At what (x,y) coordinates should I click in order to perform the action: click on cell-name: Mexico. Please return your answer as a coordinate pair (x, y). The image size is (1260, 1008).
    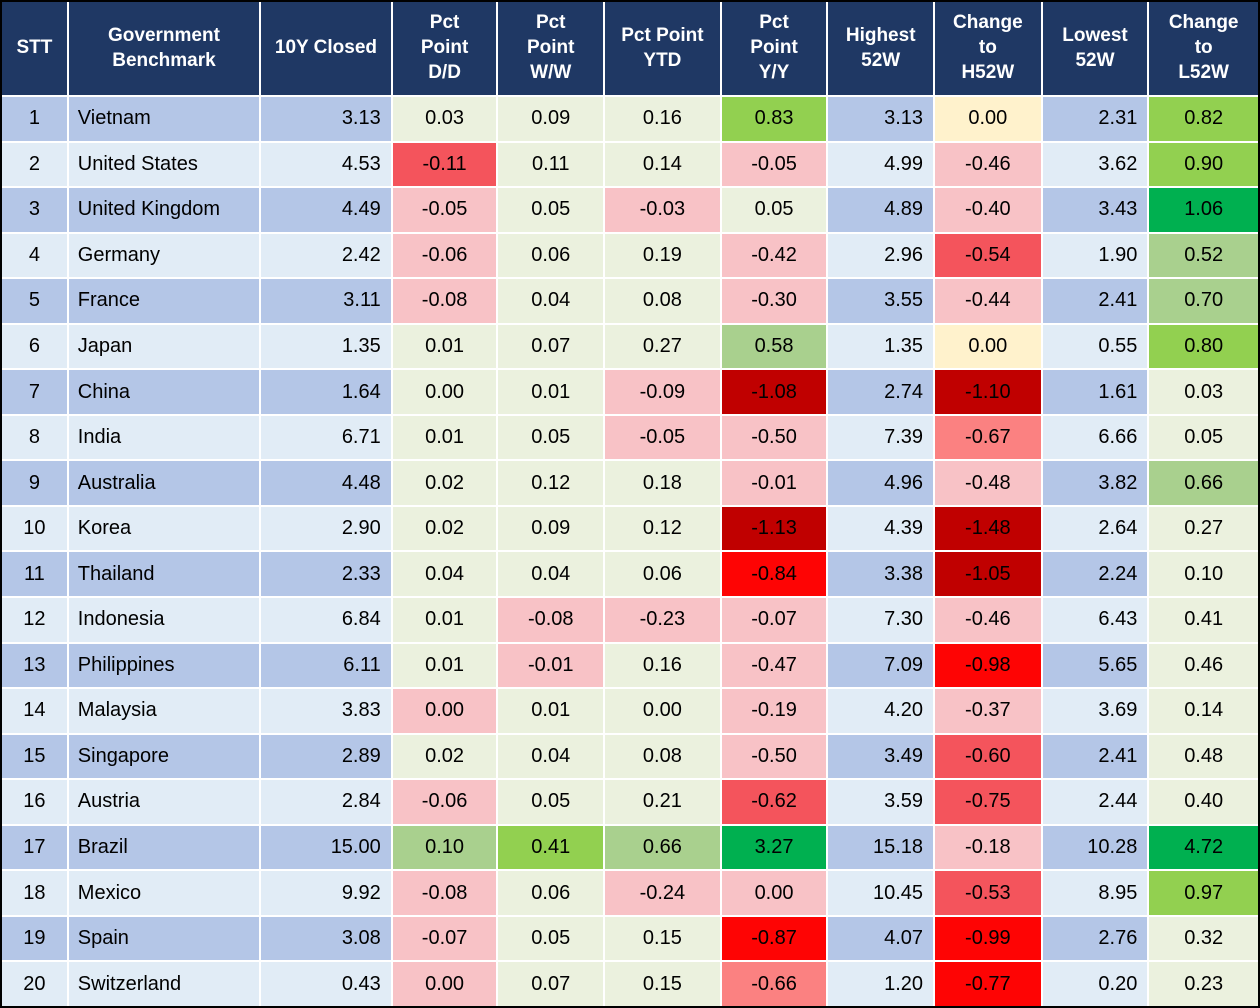
    Looking at the image, I should click on (165, 893).